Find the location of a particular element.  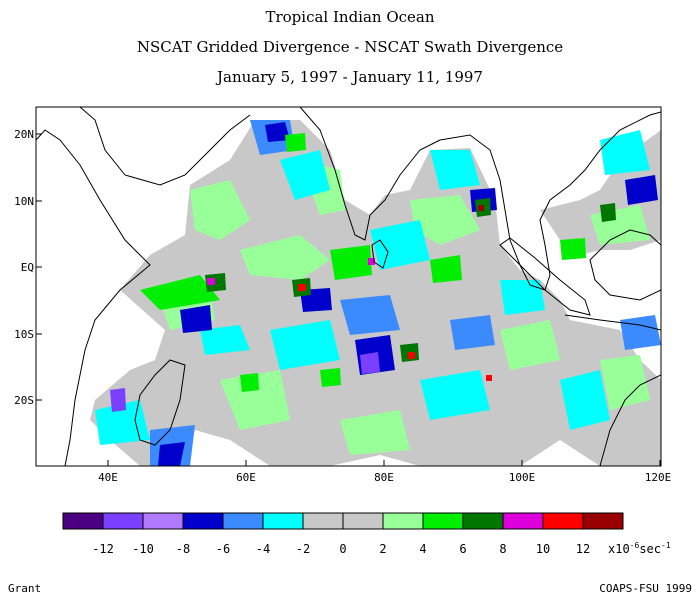

africa-coastline is located at coordinates (93, 297).